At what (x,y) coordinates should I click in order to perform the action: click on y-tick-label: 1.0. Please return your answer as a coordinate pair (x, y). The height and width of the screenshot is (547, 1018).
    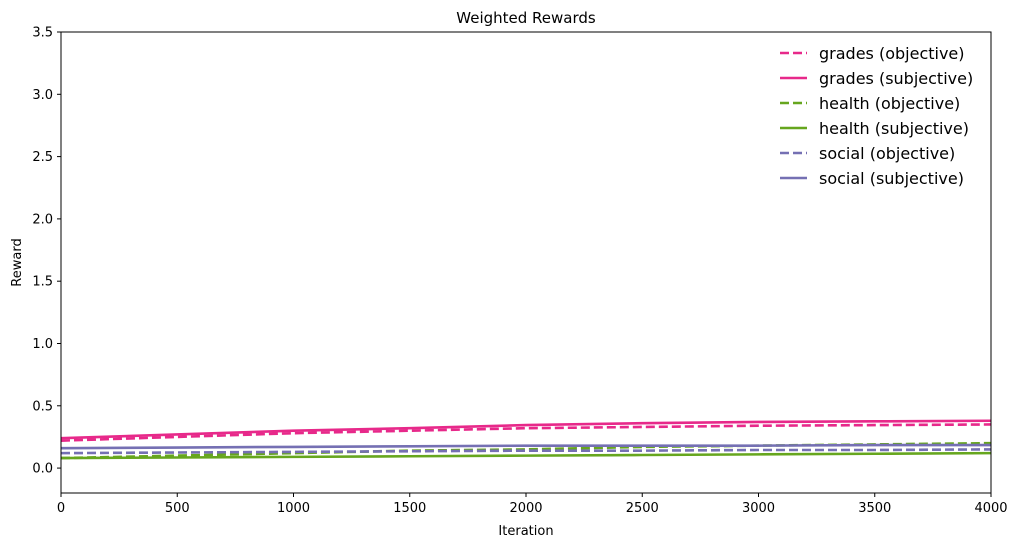
    Looking at the image, I should click on (42, 344).